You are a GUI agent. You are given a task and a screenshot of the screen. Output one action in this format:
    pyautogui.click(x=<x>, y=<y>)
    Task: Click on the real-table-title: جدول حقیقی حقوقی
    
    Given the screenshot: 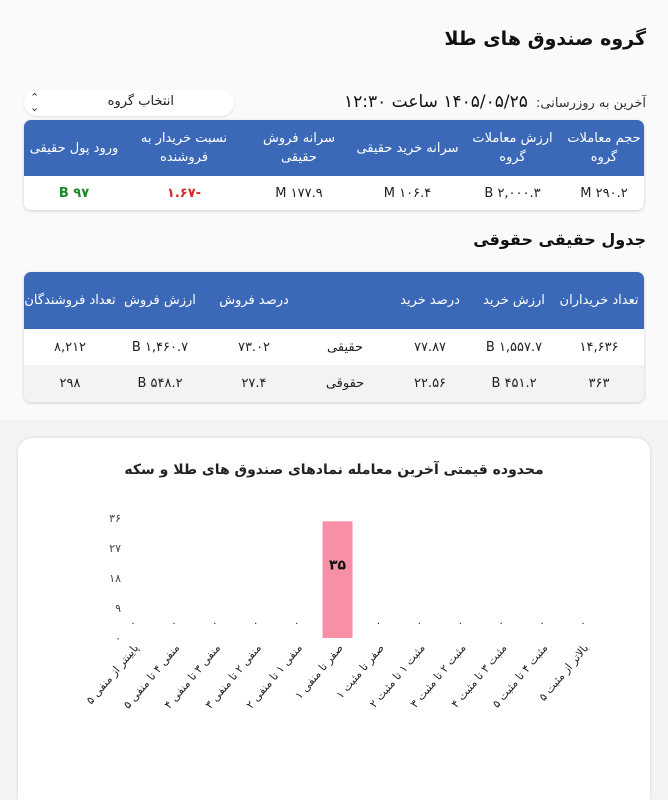 What is the action you would take?
    pyautogui.click(x=559, y=239)
    